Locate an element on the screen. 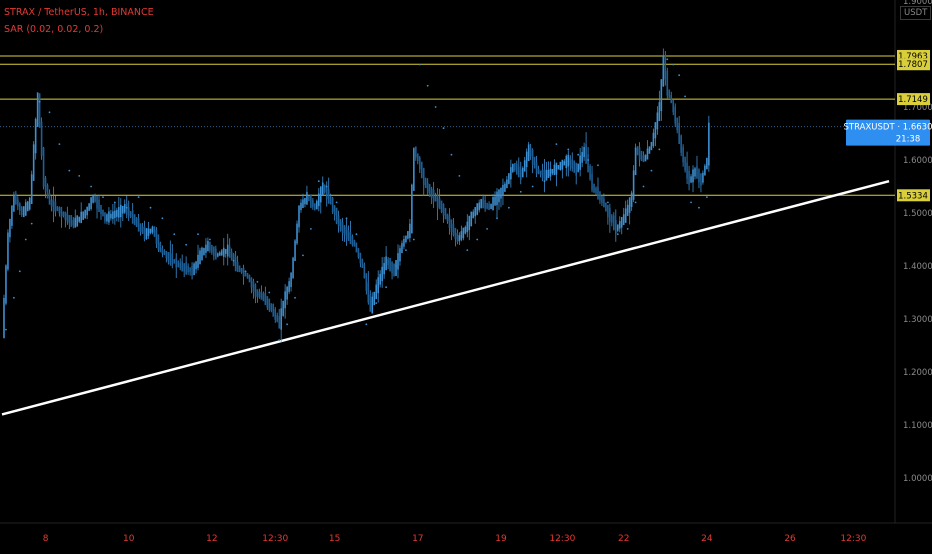  price-level-value: 1.5334 is located at coordinates (913, 196).